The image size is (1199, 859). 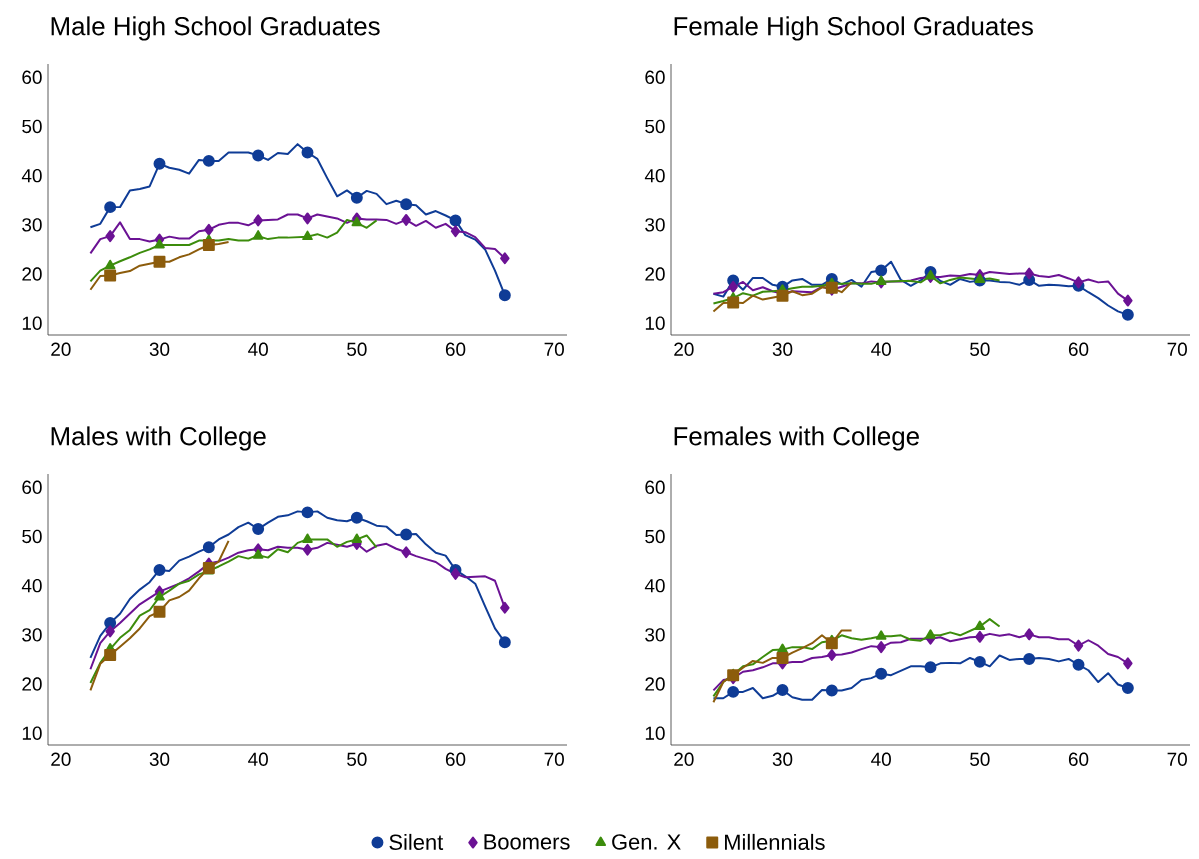 What do you see at coordinates (796, 438) in the screenshot?
I see `chart-title: Females with College` at bounding box center [796, 438].